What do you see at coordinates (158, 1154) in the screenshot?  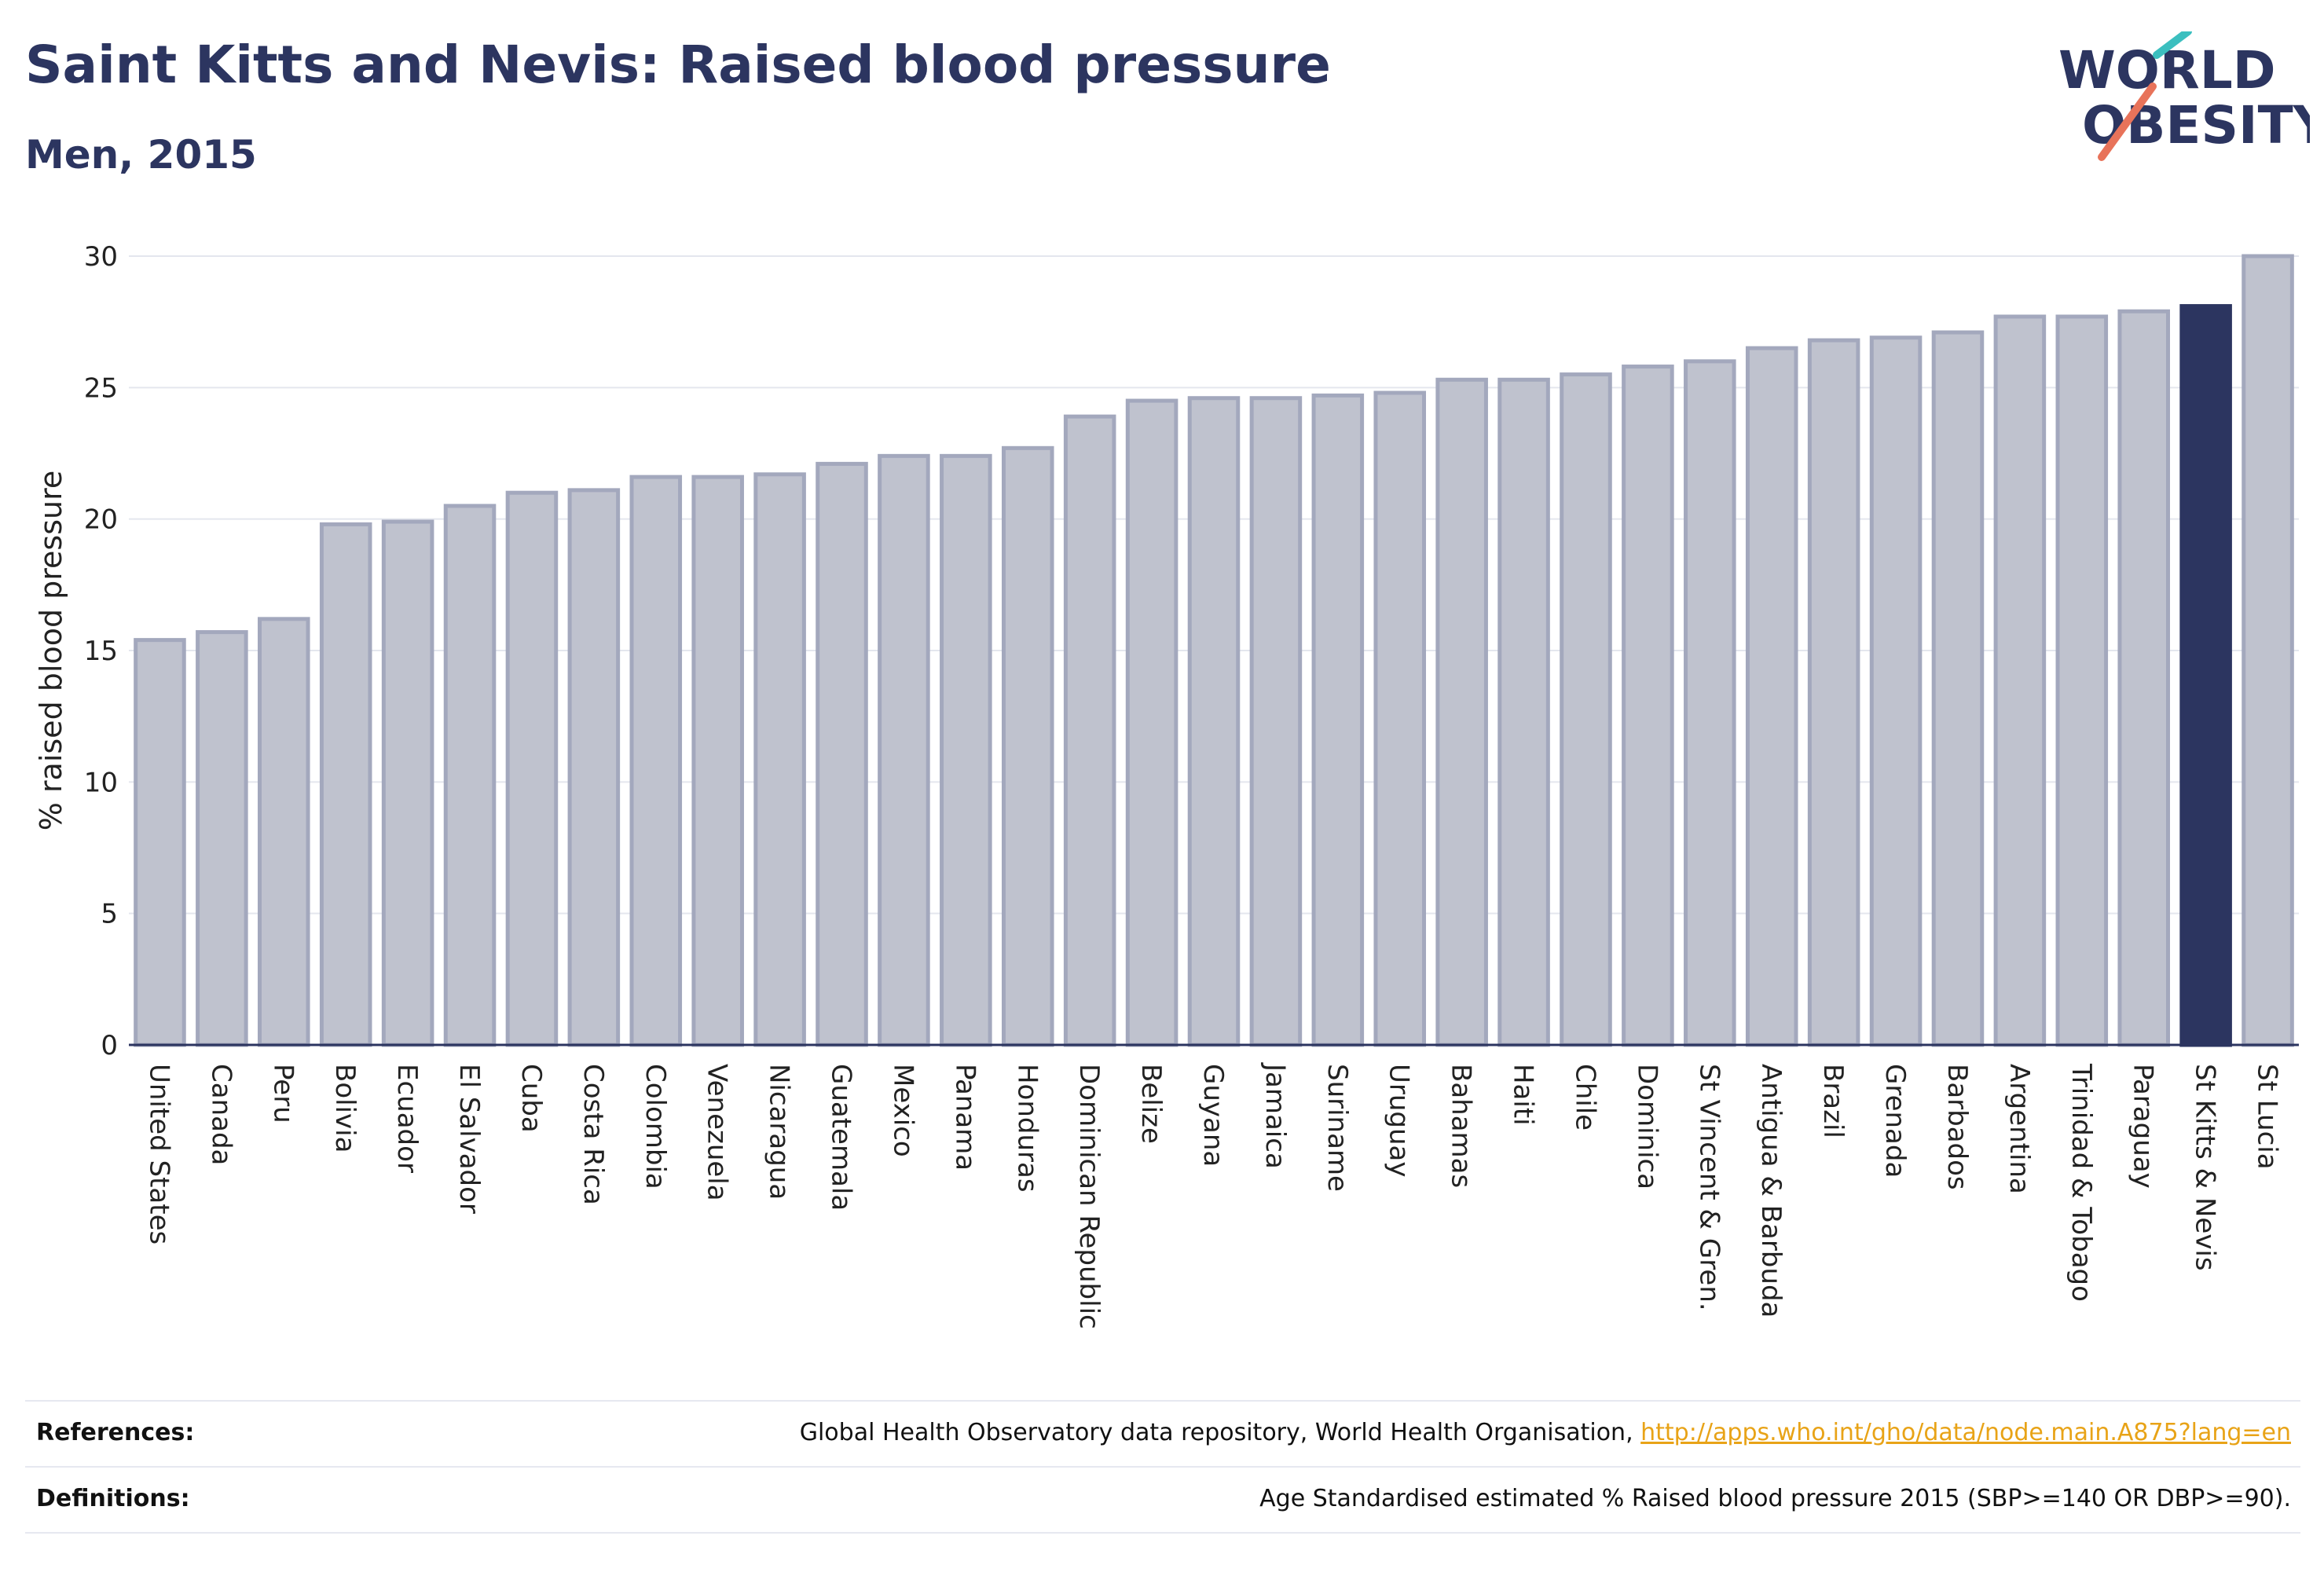 I see `x-category-label: United States` at bounding box center [158, 1154].